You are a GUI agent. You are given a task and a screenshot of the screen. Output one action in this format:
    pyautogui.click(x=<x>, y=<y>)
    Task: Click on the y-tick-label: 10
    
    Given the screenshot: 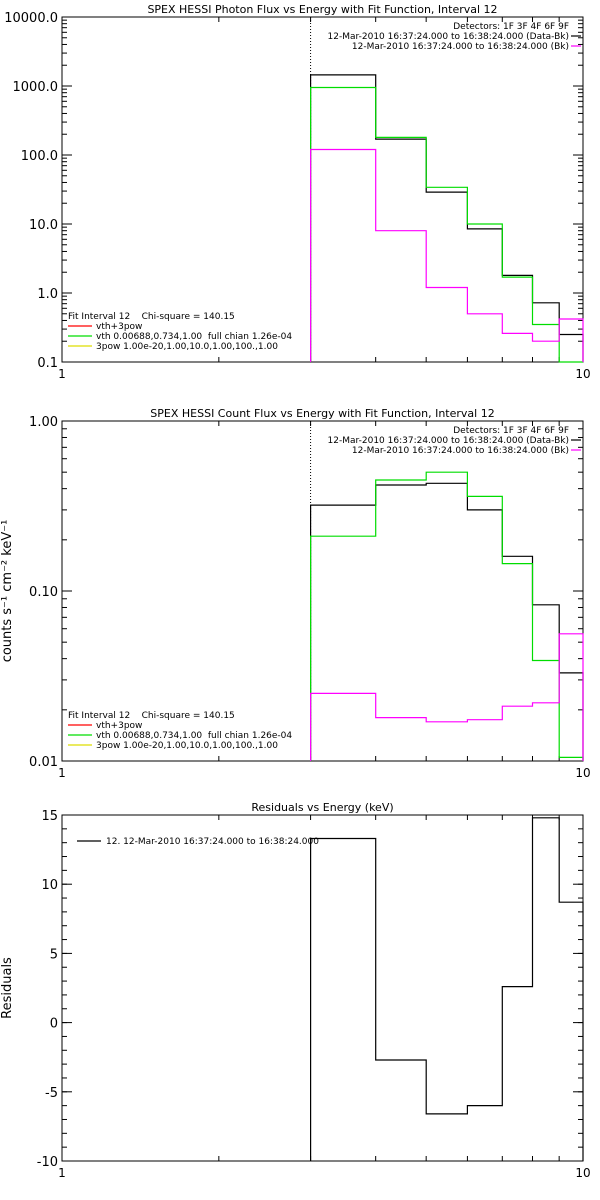 What is the action you would take?
    pyautogui.click(x=49, y=885)
    